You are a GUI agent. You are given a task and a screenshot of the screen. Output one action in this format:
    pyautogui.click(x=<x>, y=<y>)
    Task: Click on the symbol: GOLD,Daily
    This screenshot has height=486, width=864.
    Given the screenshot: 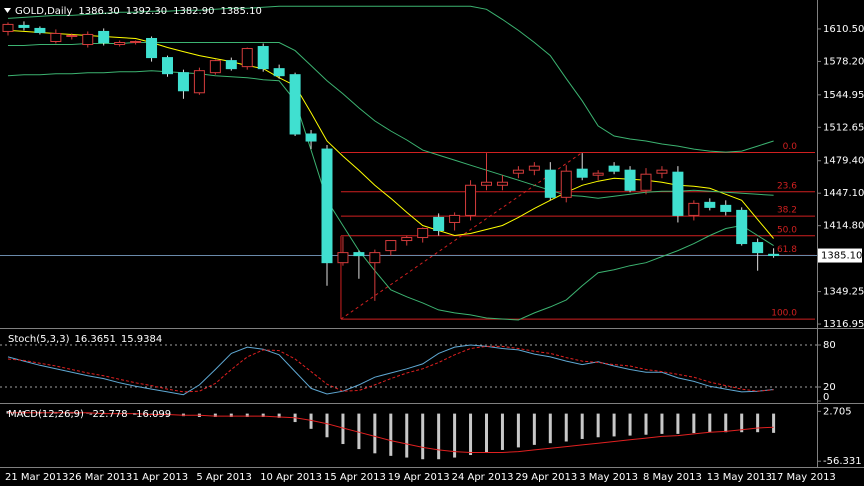 What is the action you would take?
    pyautogui.click(x=43, y=11)
    